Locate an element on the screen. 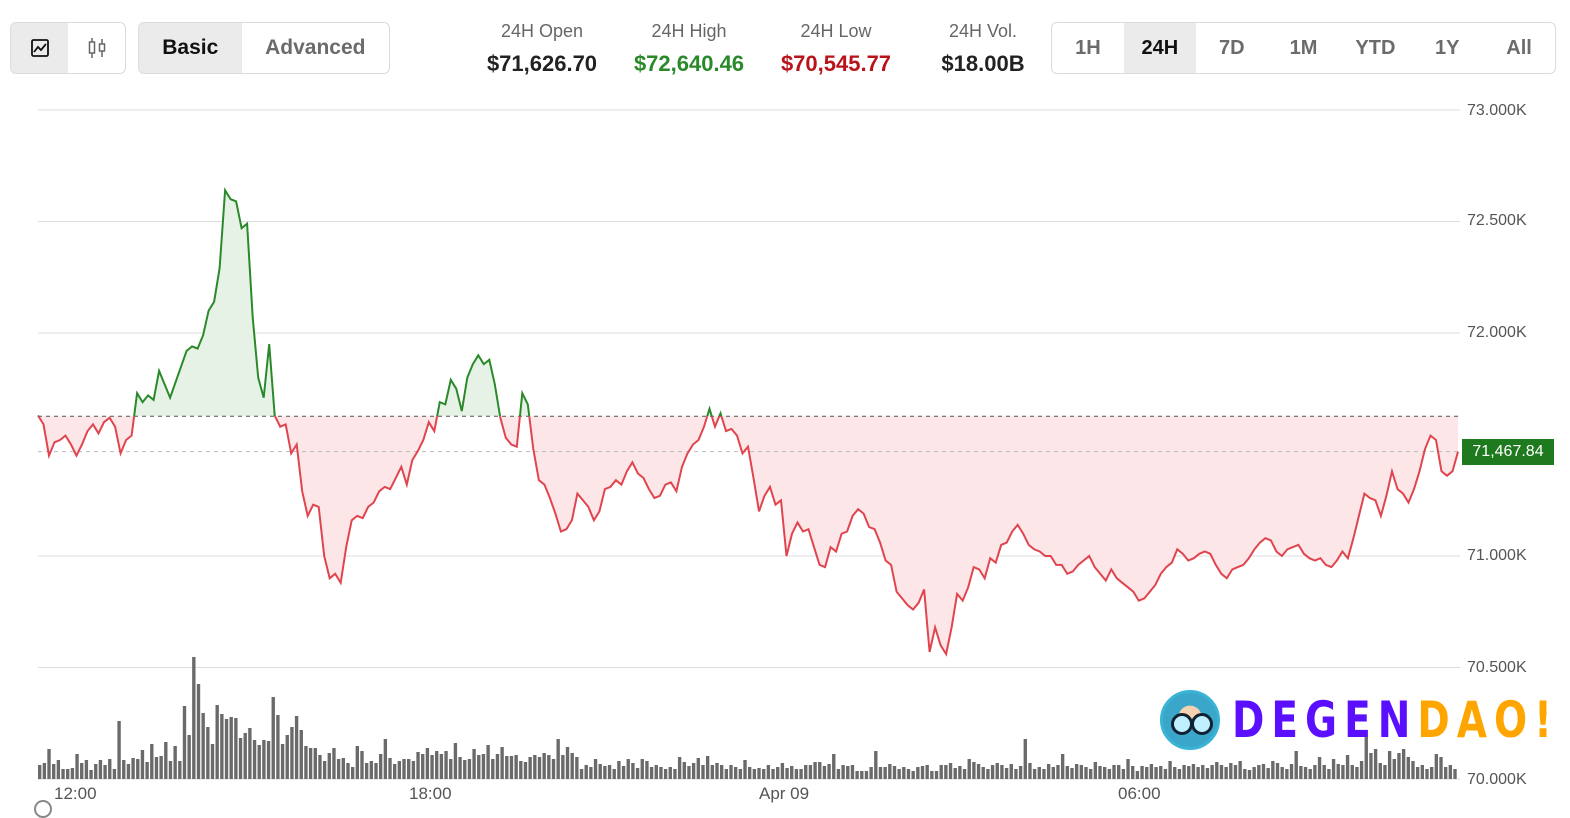 The height and width of the screenshot is (818, 1570). x-tick-0600: 06:00 is located at coordinates (1139, 793).